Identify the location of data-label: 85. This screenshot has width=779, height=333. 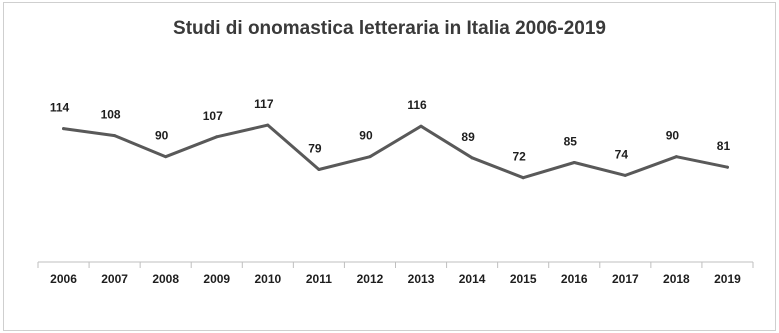
(571, 142).